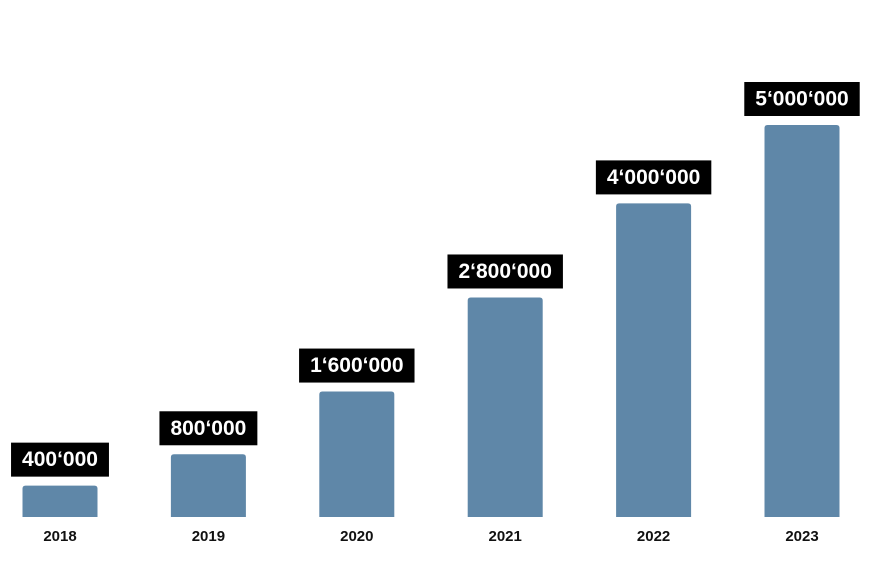  I want to click on value-label: 800‘000, so click(208, 428).